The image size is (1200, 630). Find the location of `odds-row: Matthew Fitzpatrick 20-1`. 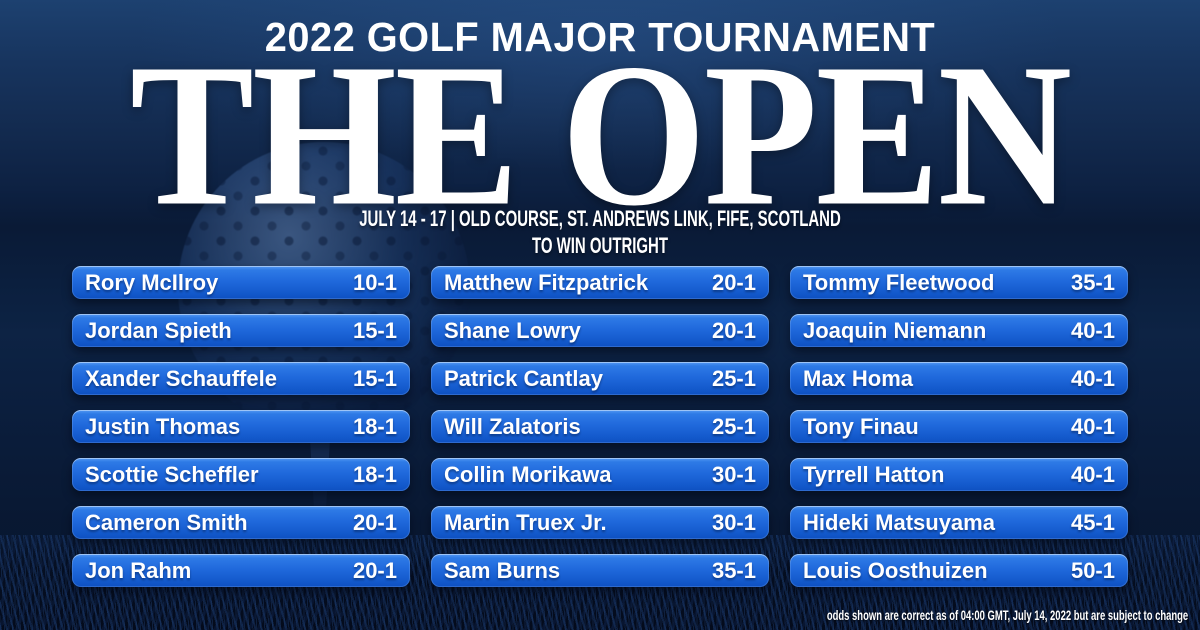

odds-row: Matthew Fitzpatrick 20-1 is located at coordinates (600, 282).